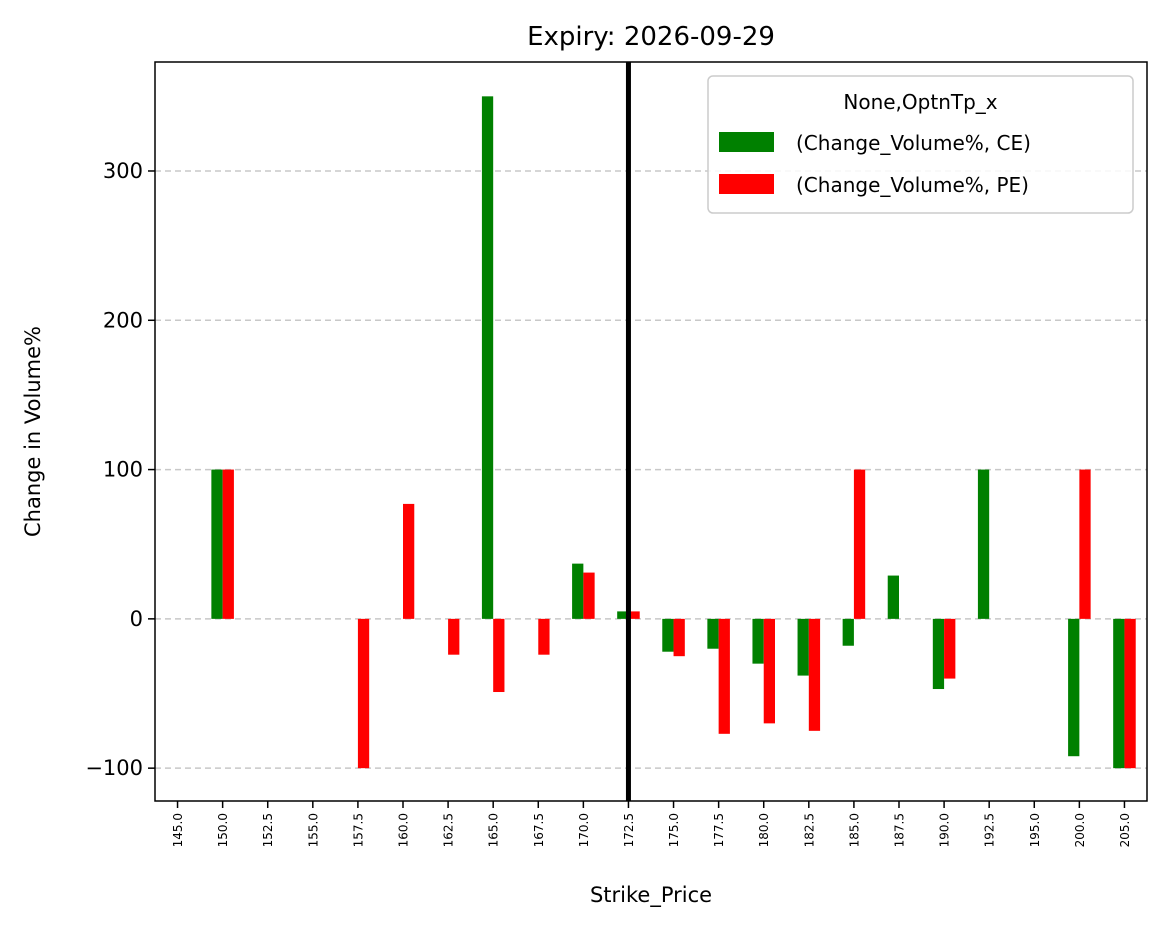 Image resolution: width=1166 pixels, height=933 pixels. I want to click on x-tick-label: 162.5, so click(449, 830).